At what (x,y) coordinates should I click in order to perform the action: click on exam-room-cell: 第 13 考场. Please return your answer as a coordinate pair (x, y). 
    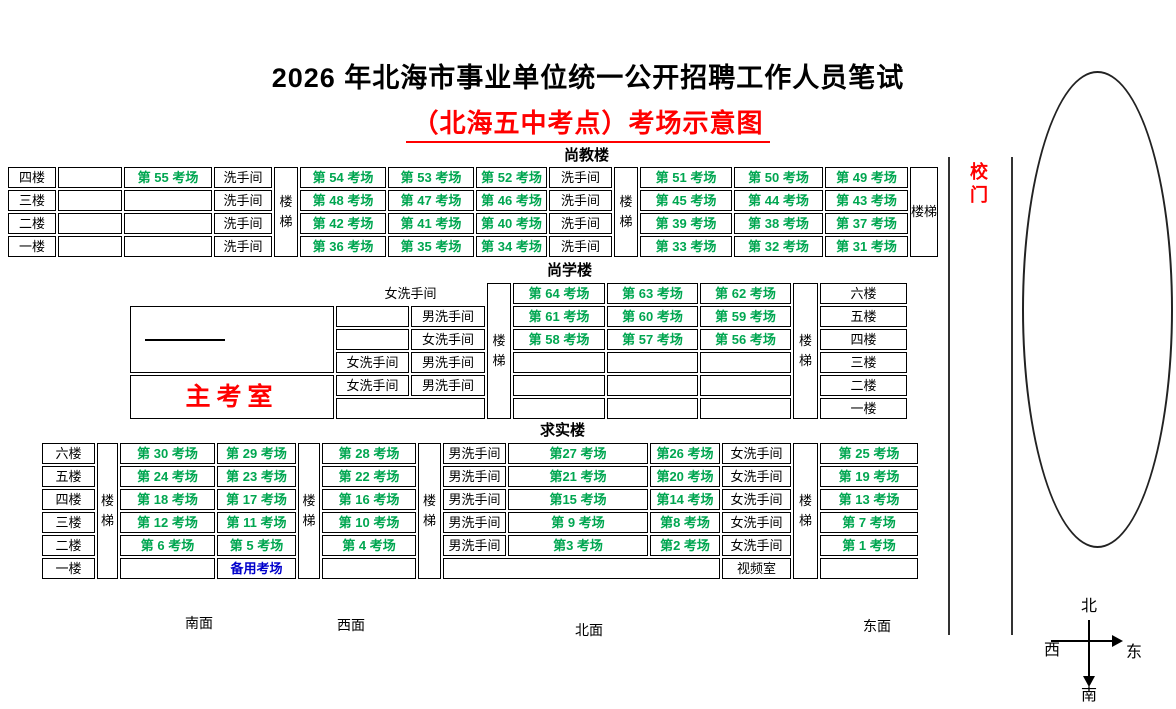
    Looking at the image, I should click on (869, 499).